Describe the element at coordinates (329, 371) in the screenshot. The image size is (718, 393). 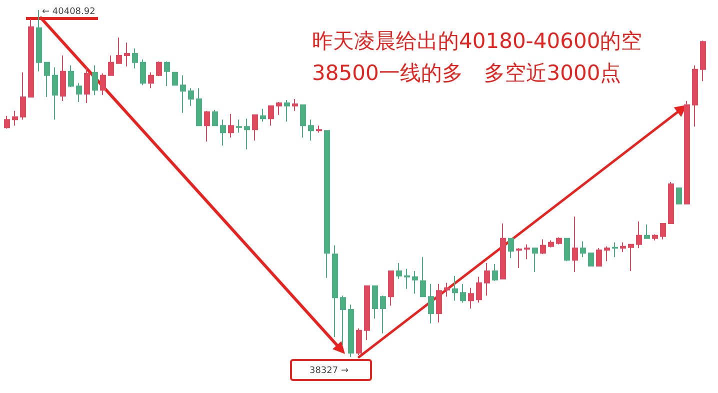
I see `text: 38327 →` at that location.